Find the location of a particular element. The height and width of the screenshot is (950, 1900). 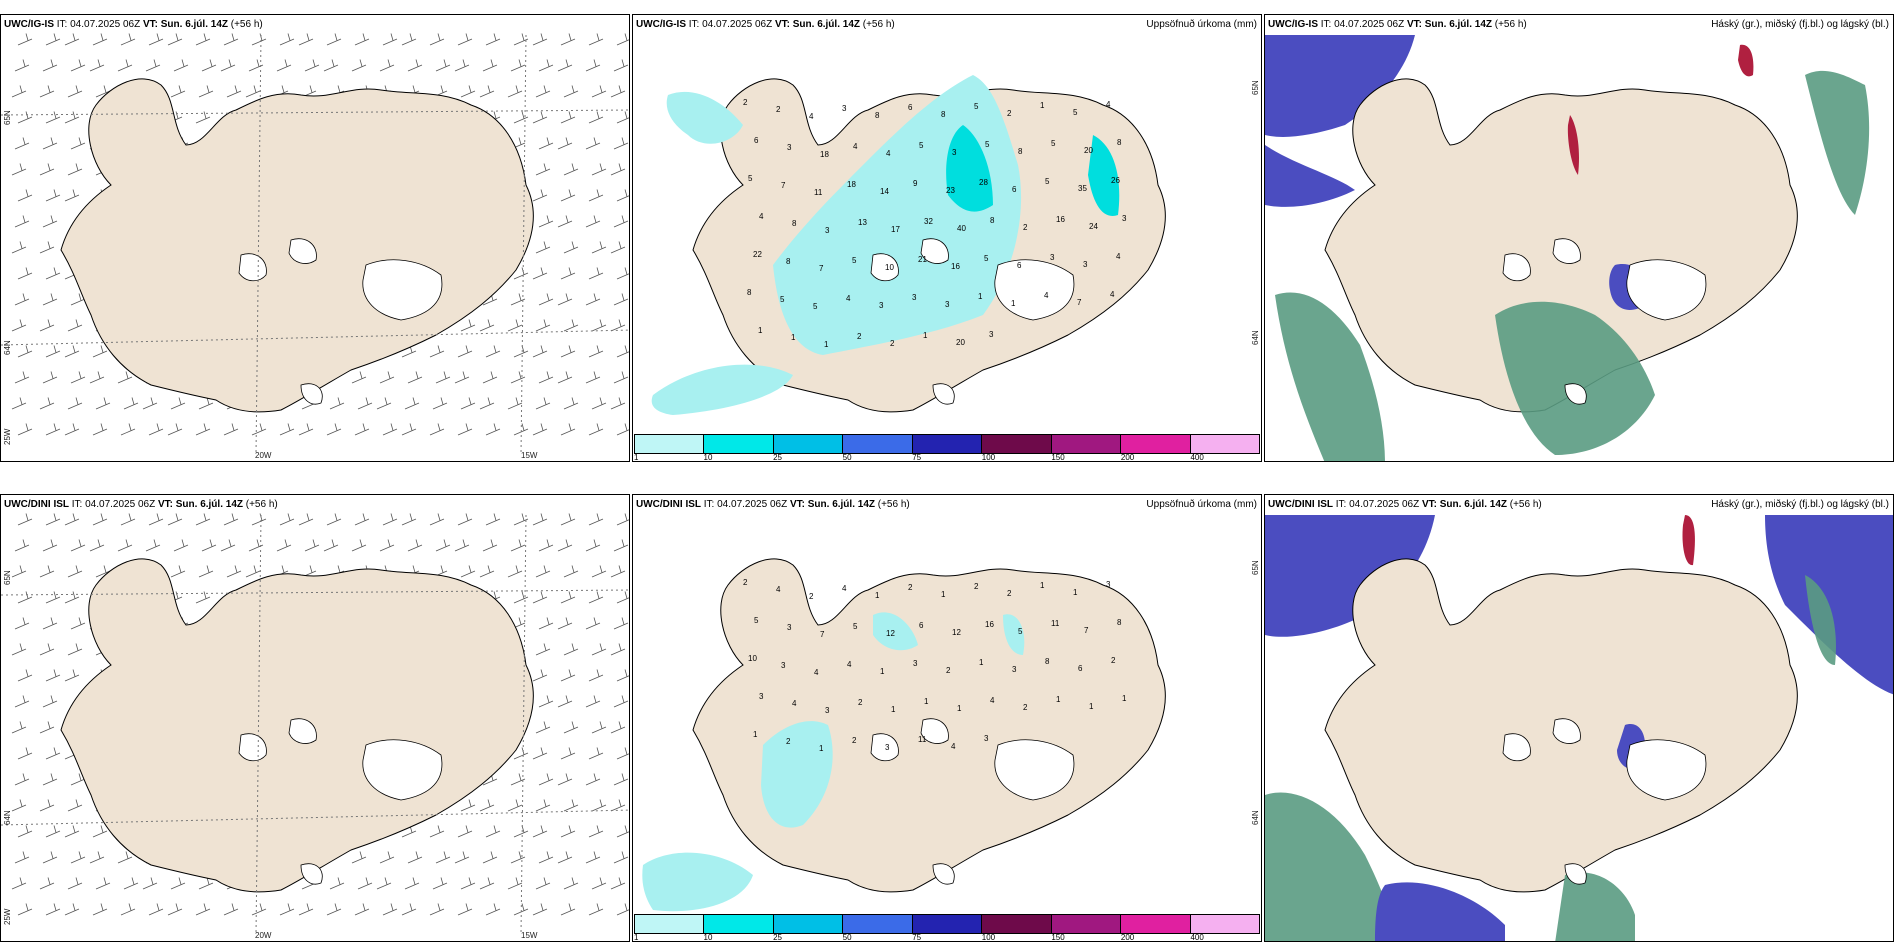

lat-label-64n: 64N is located at coordinates (1255, 337).